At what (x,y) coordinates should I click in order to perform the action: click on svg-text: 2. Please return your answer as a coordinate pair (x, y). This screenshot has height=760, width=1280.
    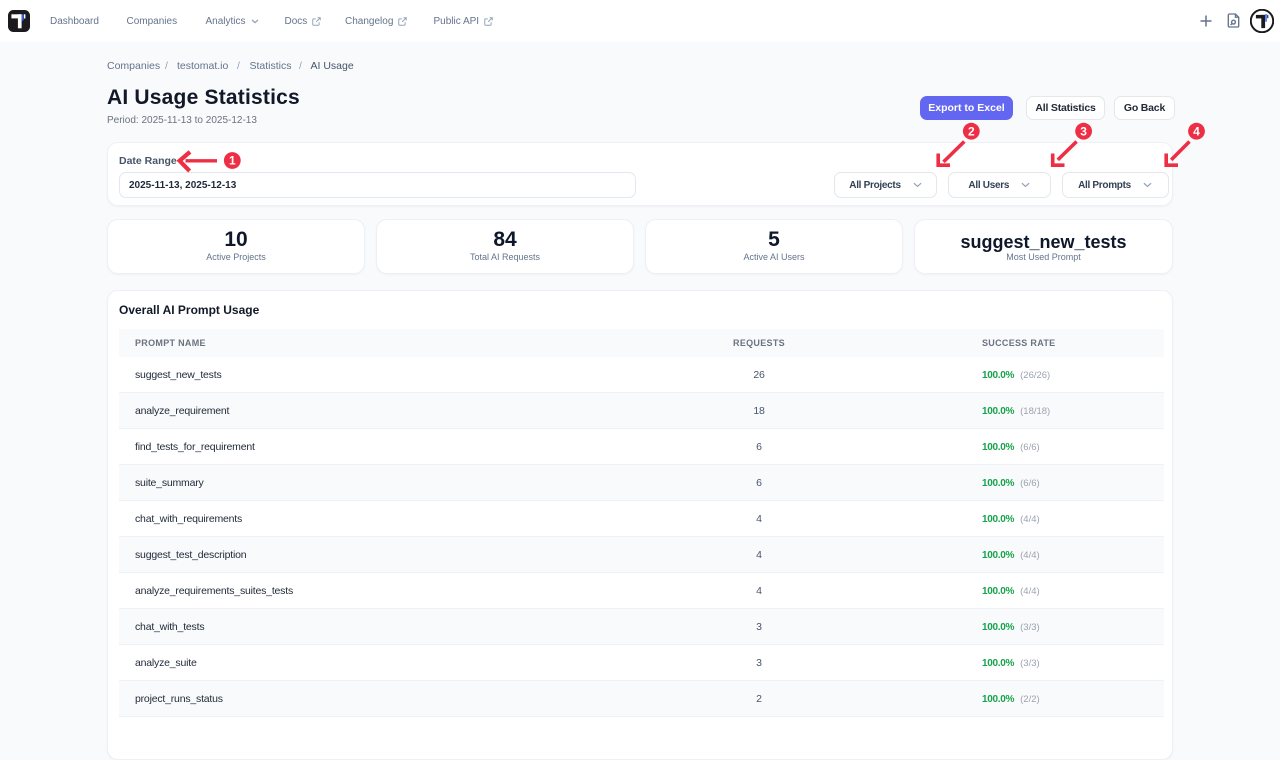
    Looking at the image, I should click on (971, 131).